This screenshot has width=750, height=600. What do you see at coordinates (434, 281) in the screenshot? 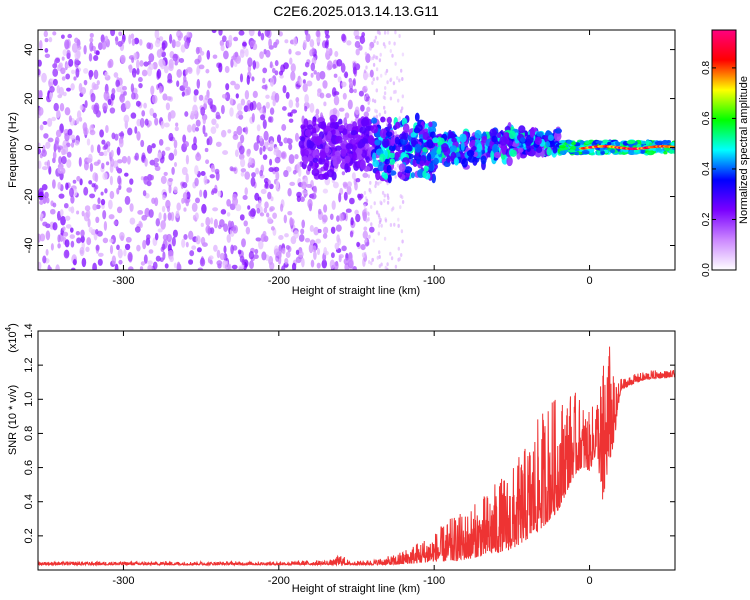
I see `x-tick-label: -100` at bounding box center [434, 281].